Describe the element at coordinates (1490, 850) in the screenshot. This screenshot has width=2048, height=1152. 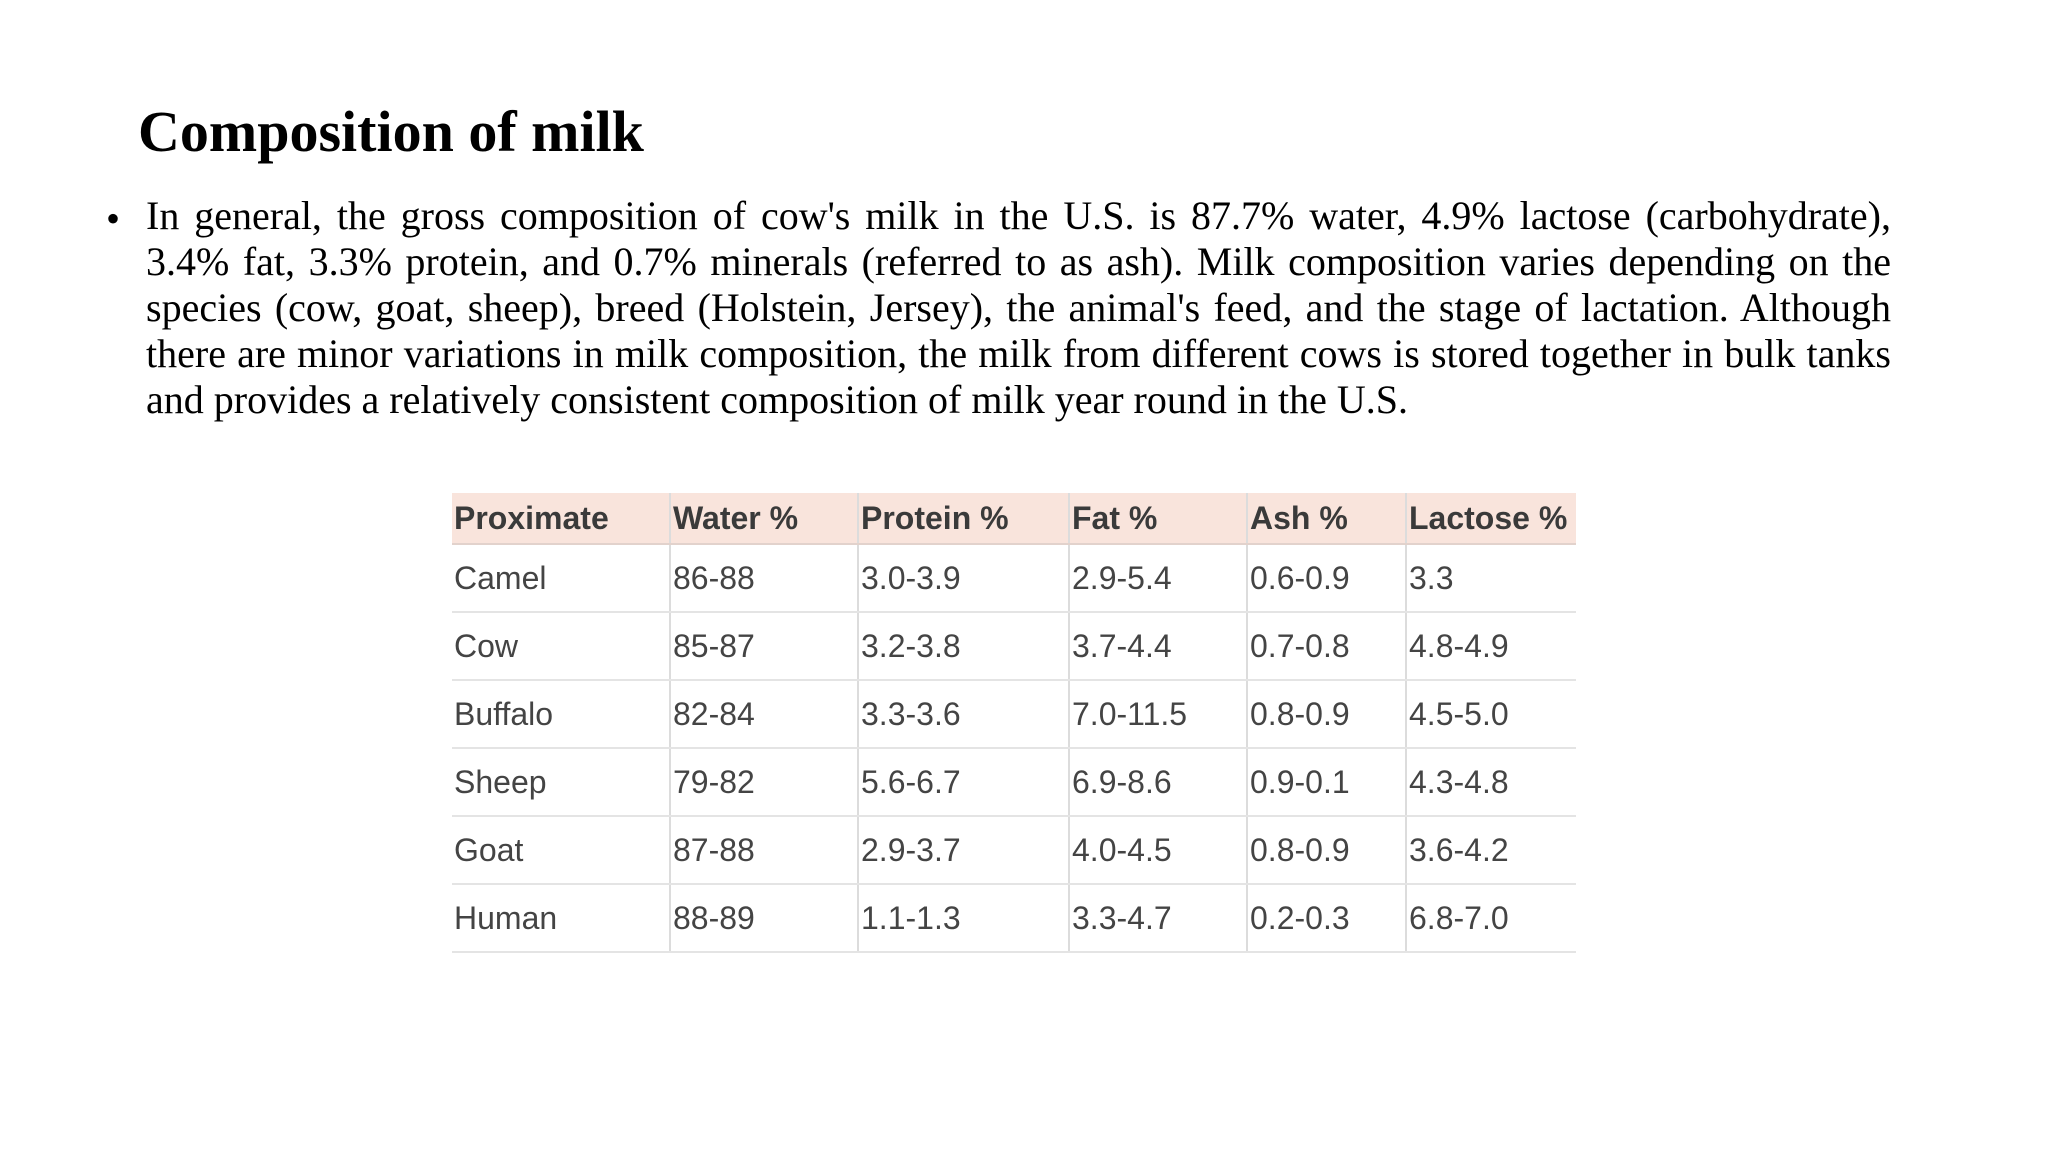
I see `table-cell: 3.6-4.2` at that location.